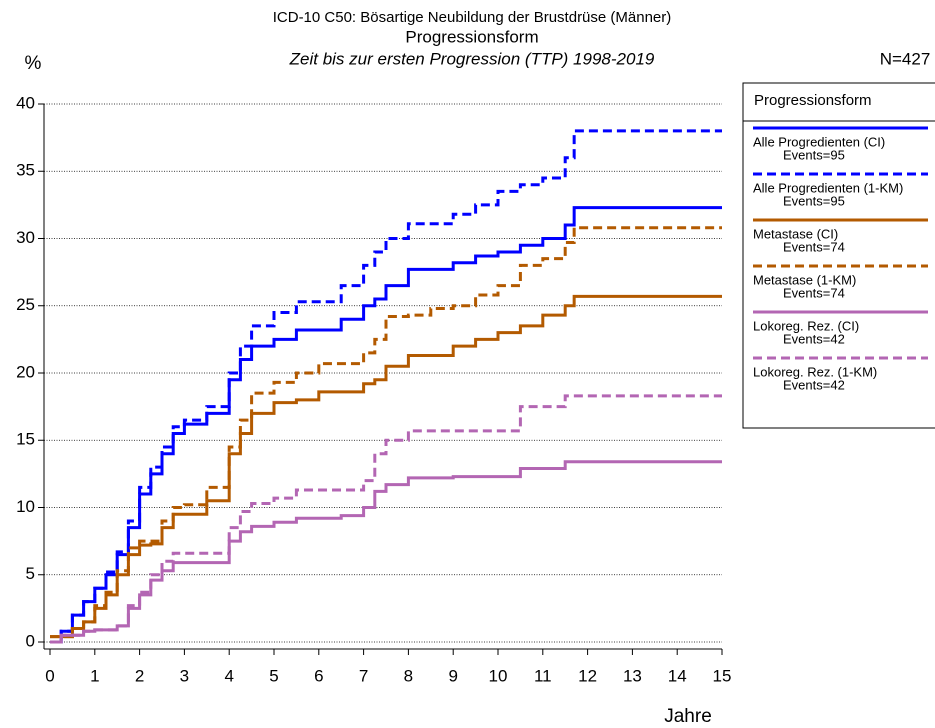  I want to click on x-tick-label: 2, so click(139, 675).